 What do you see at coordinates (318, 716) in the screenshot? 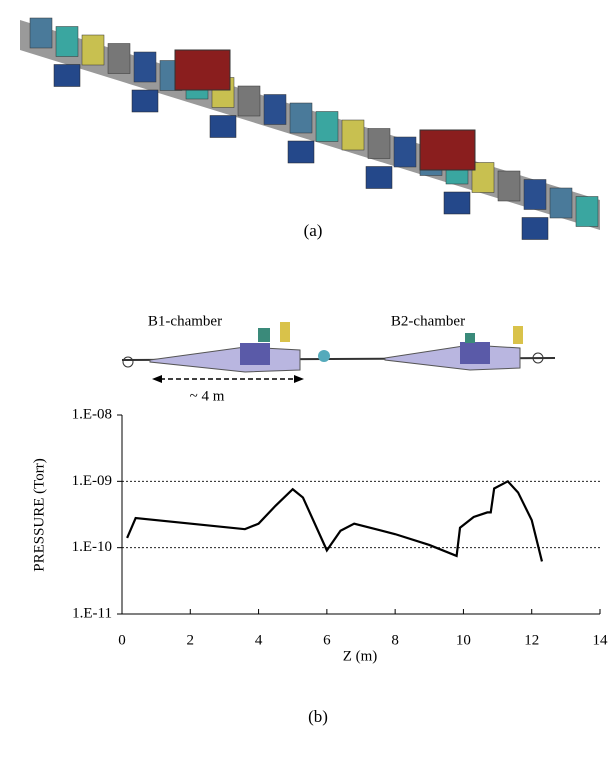
I see `panel-label: (b)` at bounding box center [318, 716].